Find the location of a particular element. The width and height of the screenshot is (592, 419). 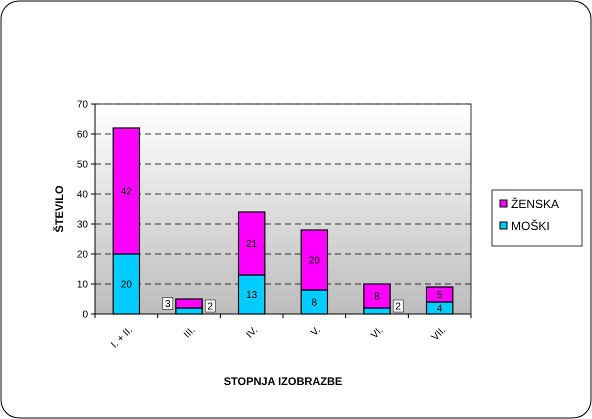

x-tick-label: V. is located at coordinates (316, 331).